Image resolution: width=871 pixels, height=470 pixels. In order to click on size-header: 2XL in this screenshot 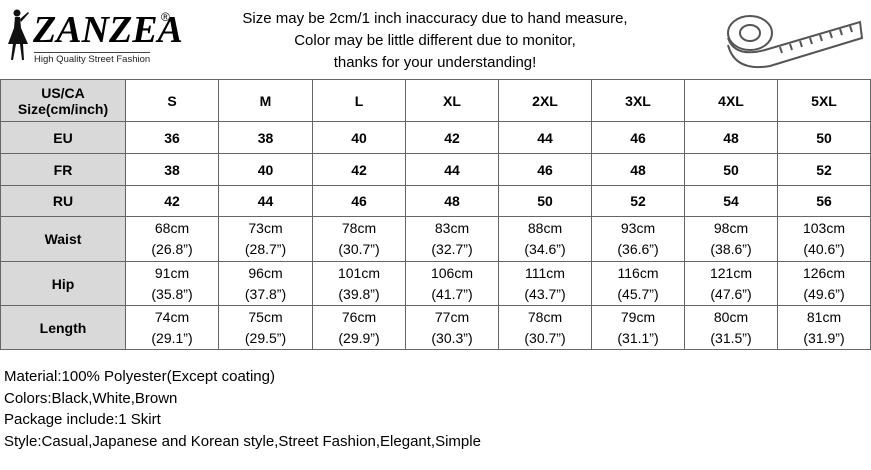, I will do `click(545, 100)`.